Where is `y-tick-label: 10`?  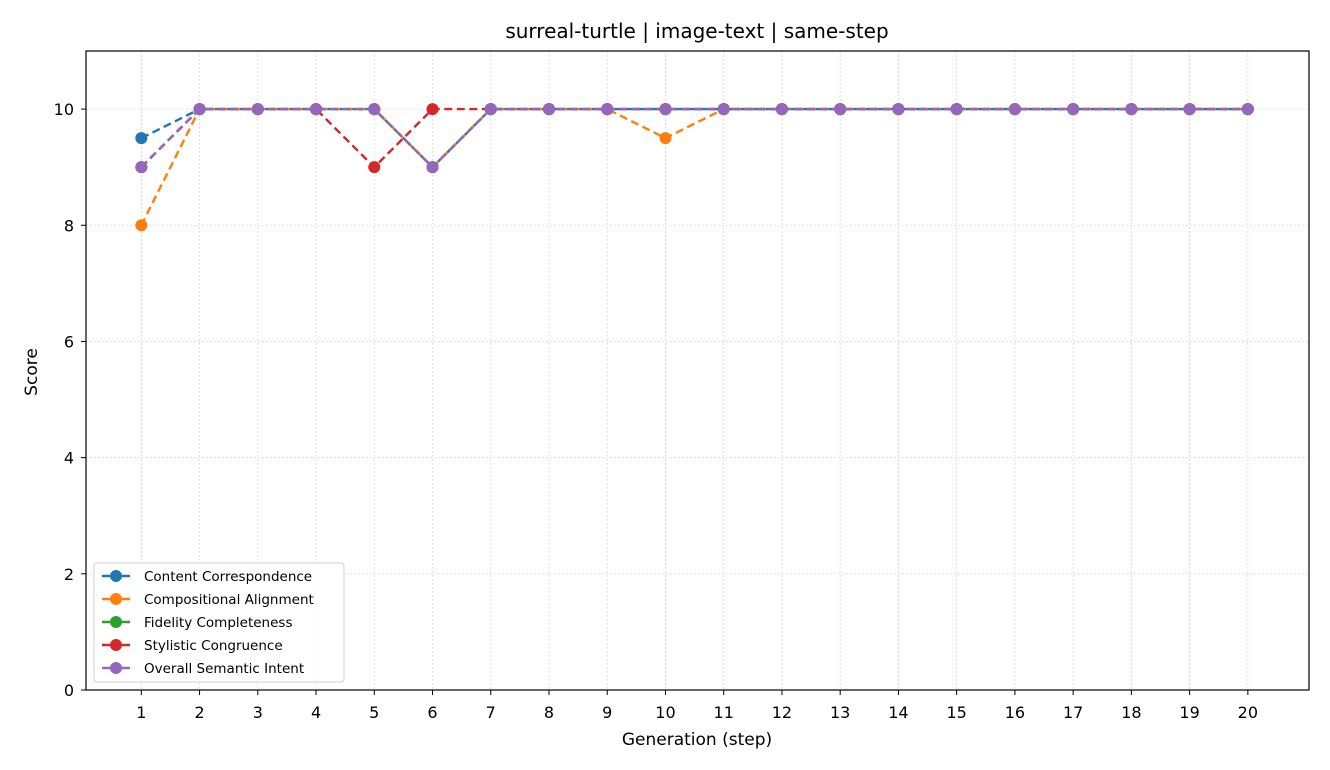
y-tick-label: 10 is located at coordinates (64, 109).